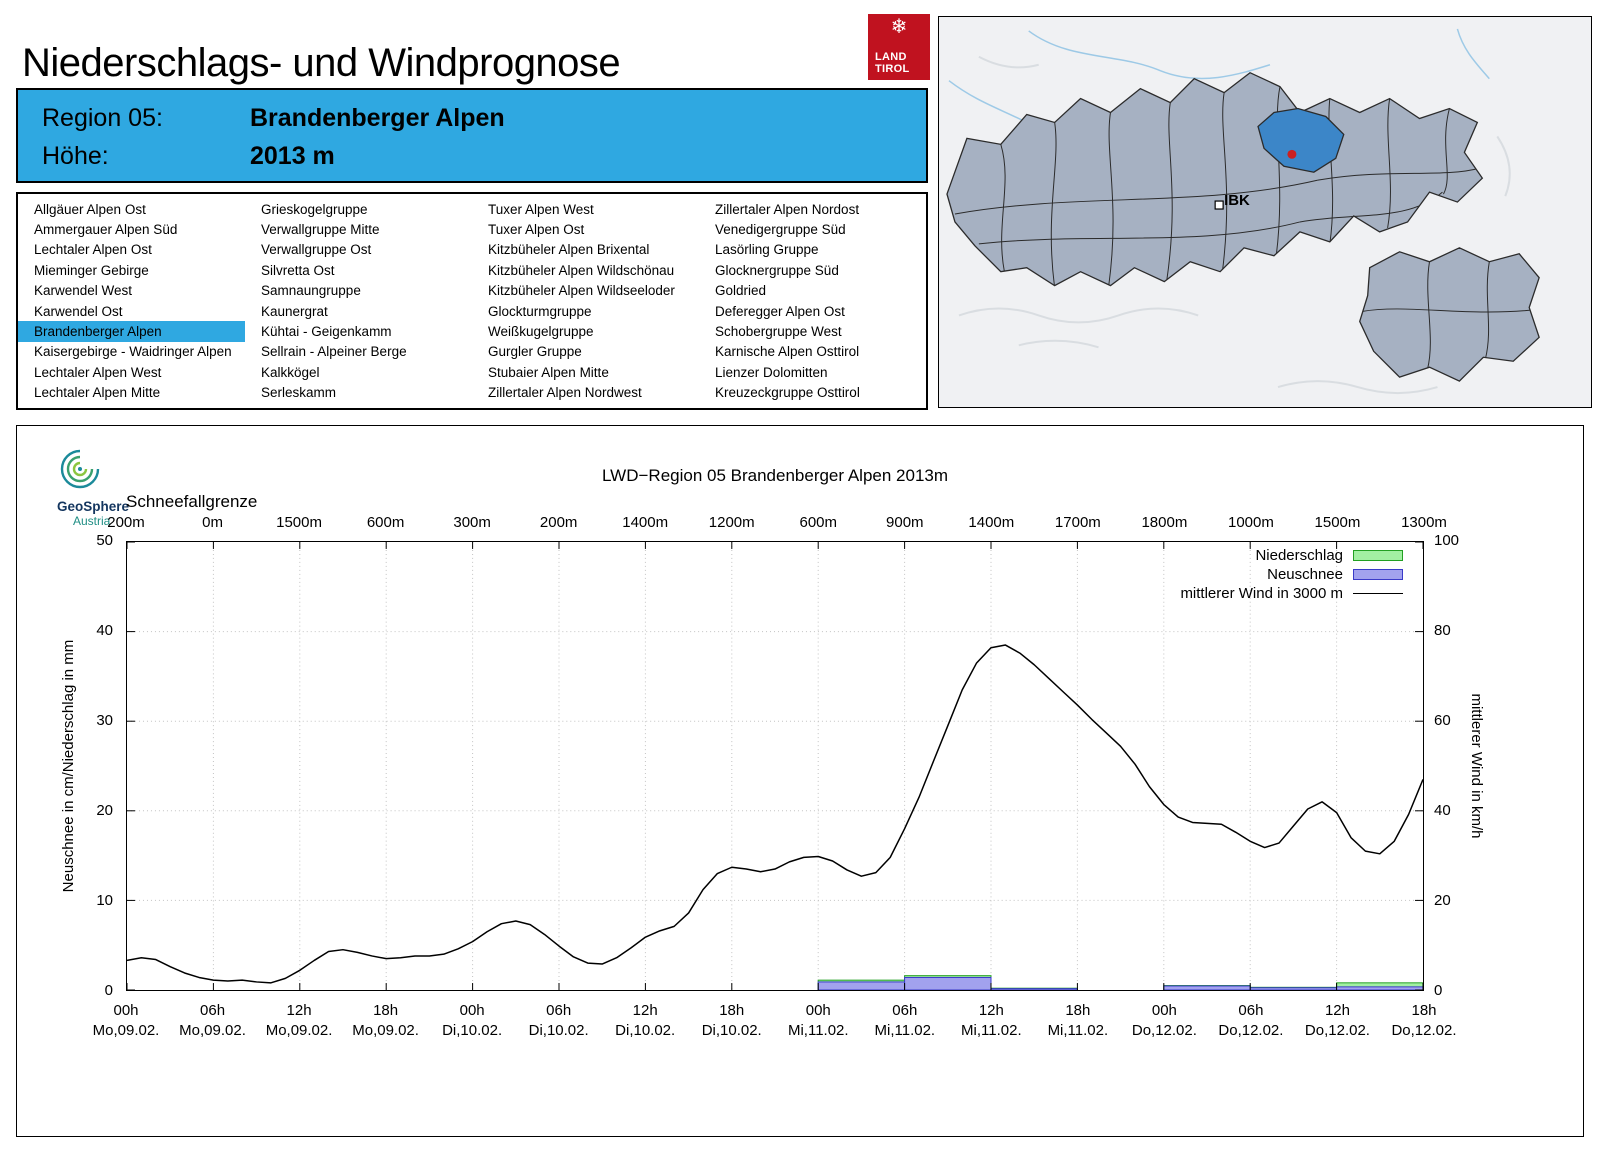 This screenshot has height=1153, width=1600. Describe the element at coordinates (106, 230) in the screenshot. I see `region-list-item: Ammergauer Alpen Süd` at that location.